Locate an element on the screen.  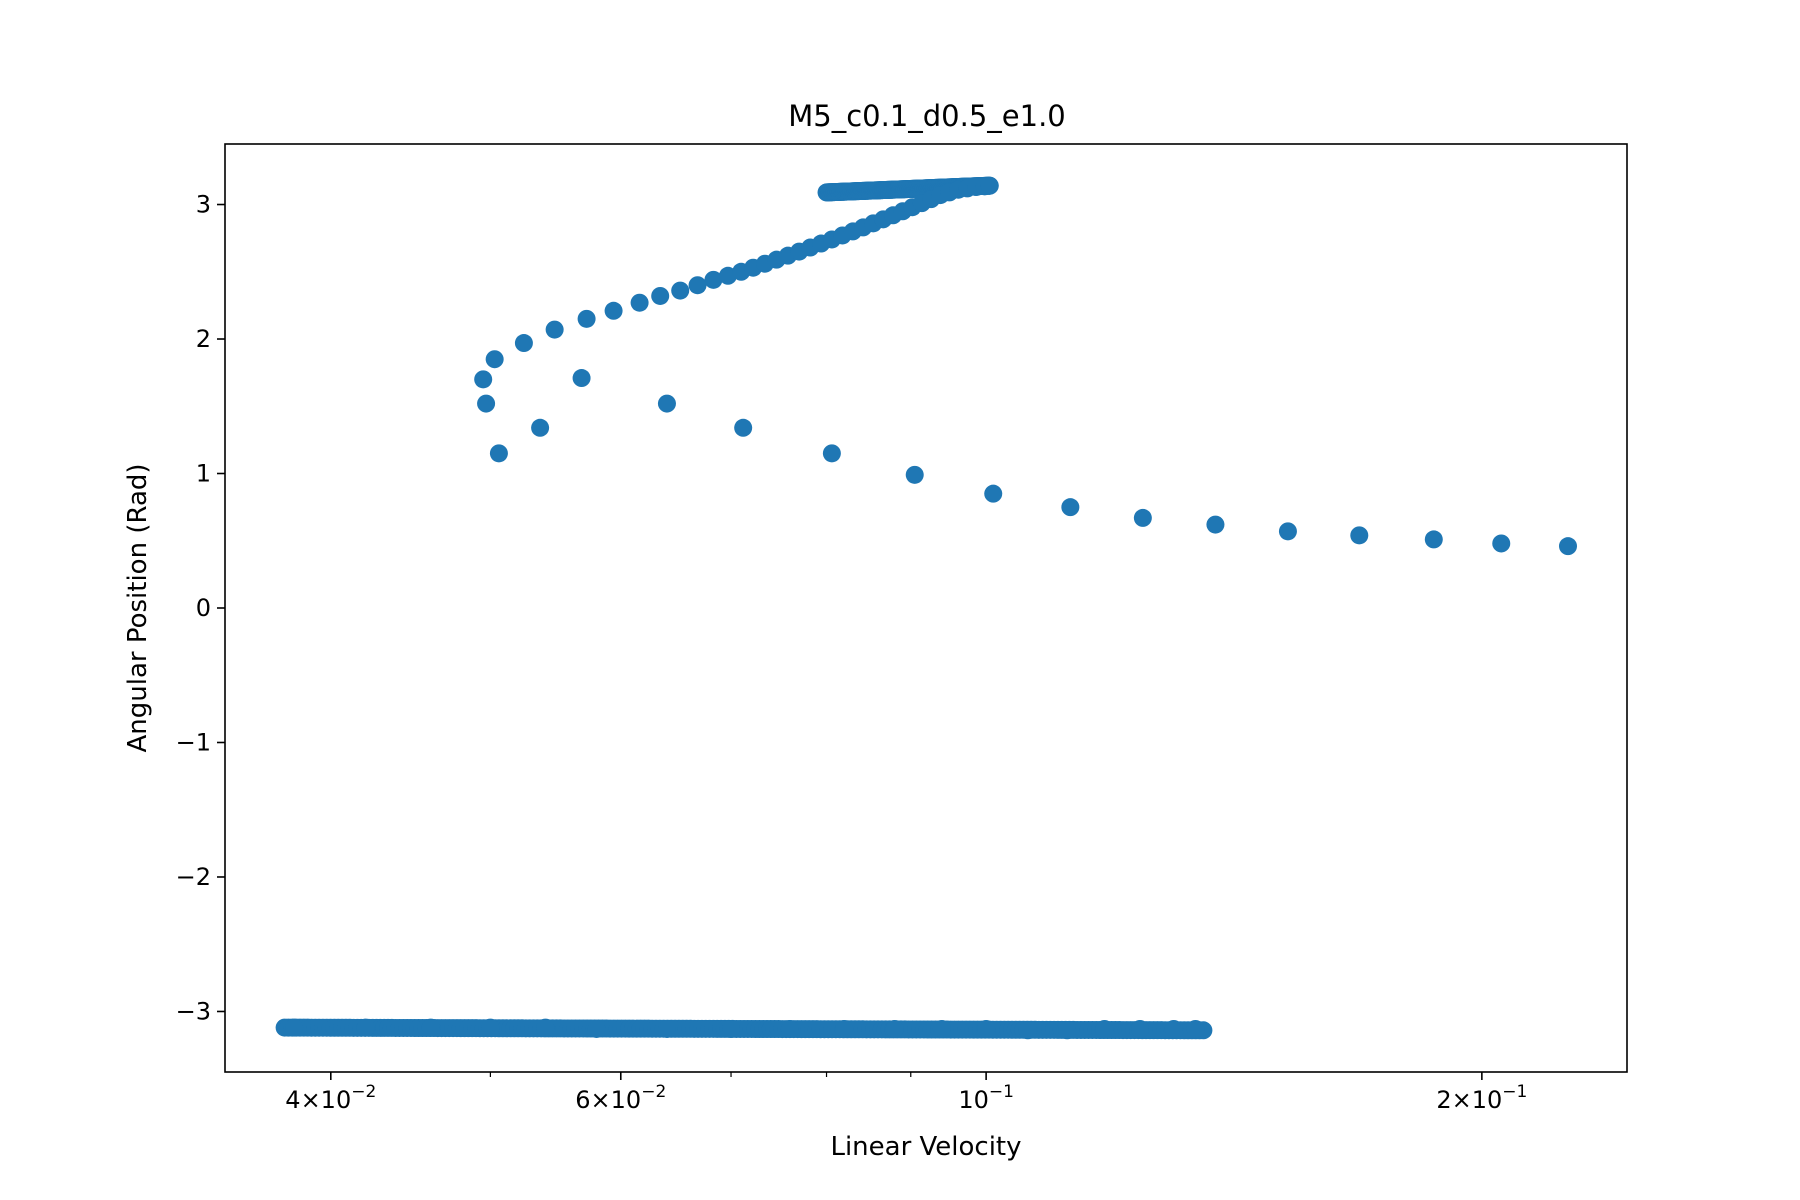
y-tick-label: −2 is located at coordinates (193, 877).